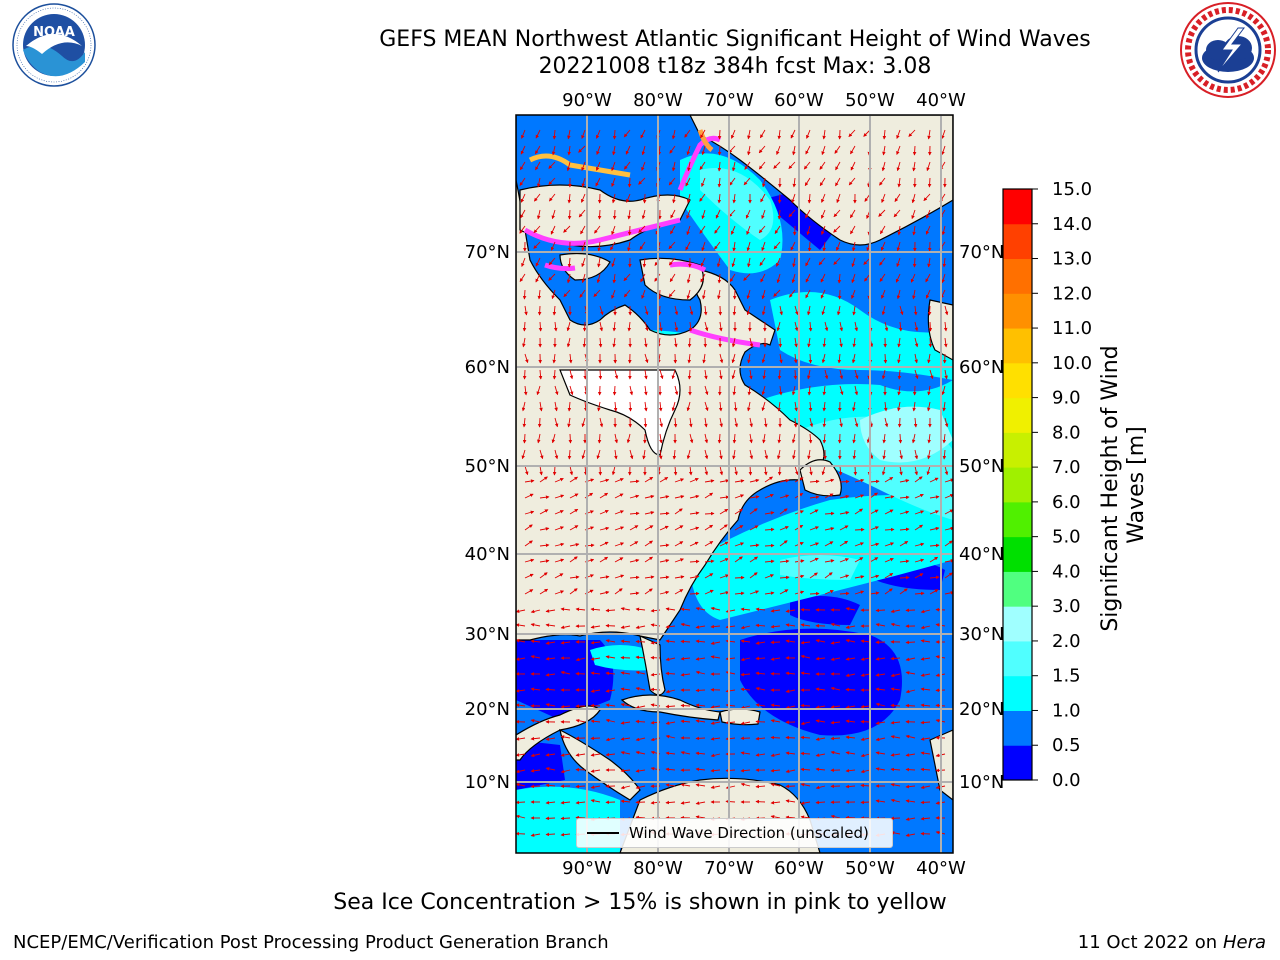 Image resolution: width=1280 pixels, height=960 pixels. What do you see at coordinates (54, 45) in the screenshot?
I see `noaa-logo: NOAA` at bounding box center [54, 45].